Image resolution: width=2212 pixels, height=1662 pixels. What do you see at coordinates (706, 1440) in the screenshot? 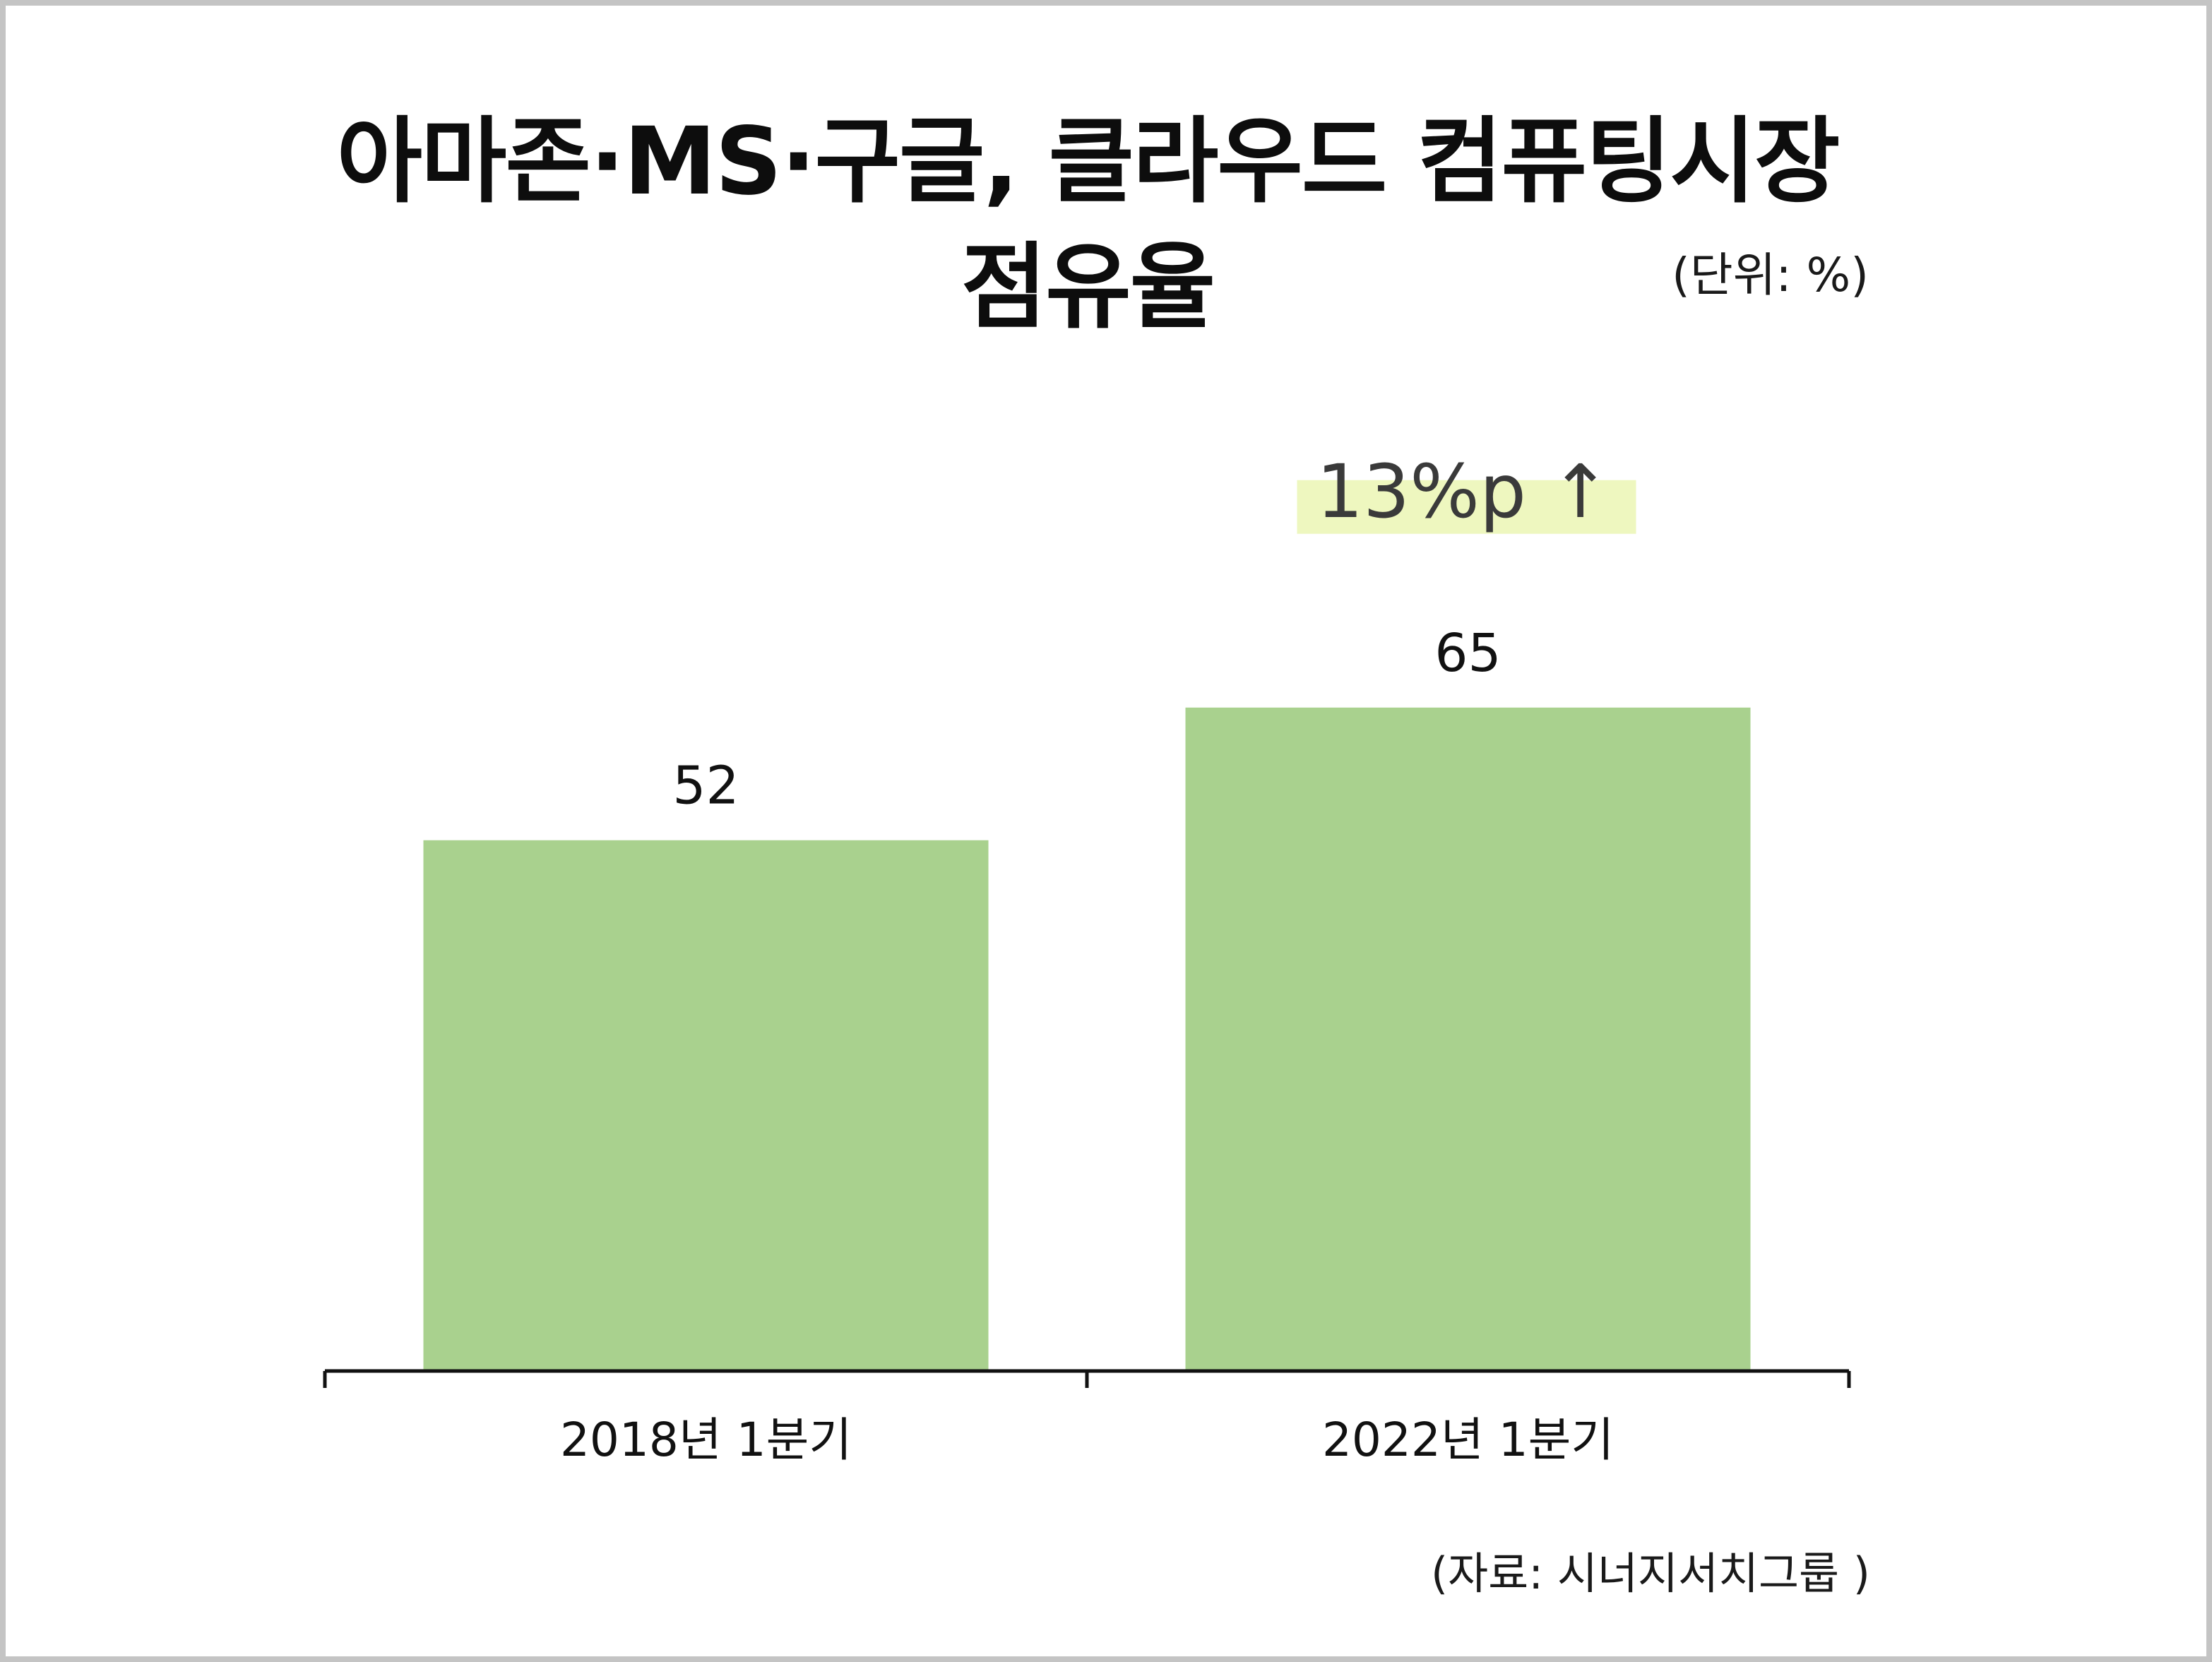
I see `x-tick-label: 2018년 1분기` at bounding box center [706, 1440].